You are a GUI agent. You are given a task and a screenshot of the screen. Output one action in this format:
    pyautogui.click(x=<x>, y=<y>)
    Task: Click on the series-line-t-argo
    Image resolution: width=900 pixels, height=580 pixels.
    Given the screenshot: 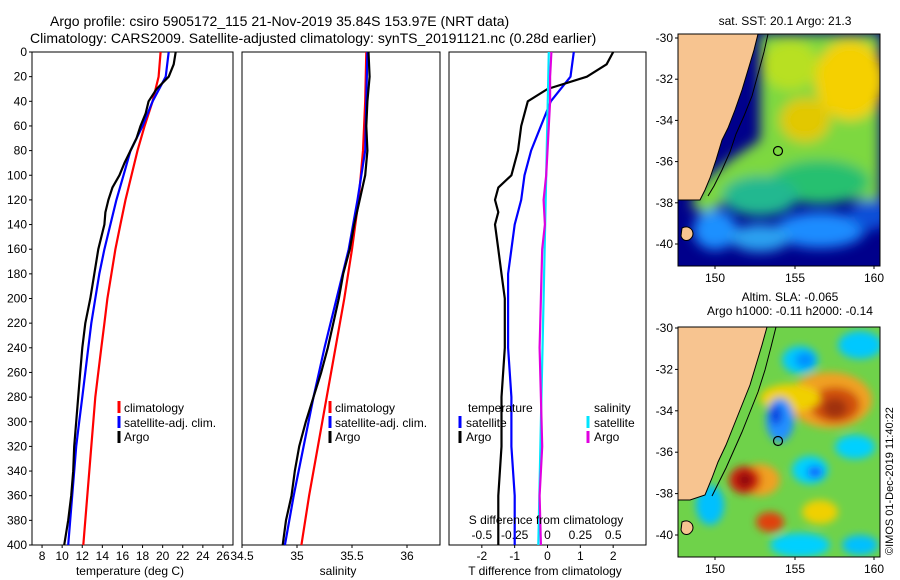 What is the action you would take?
    pyautogui.click(x=554, y=298)
    